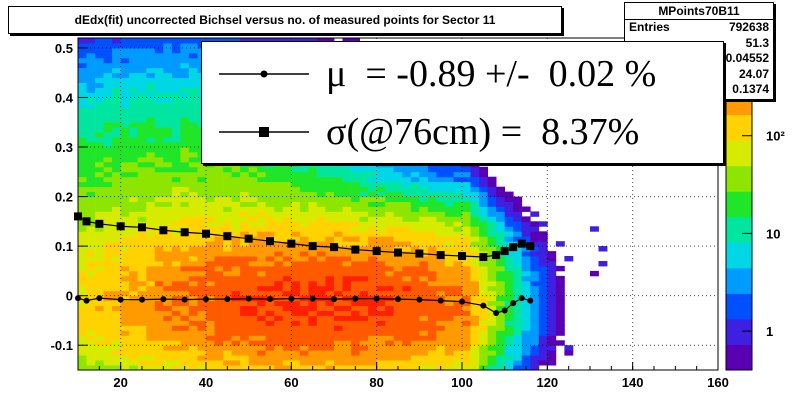  What do you see at coordinates (753, 73) in the screenshot?
I see `stats-value: 24.07` at bounding box center [753, 73].